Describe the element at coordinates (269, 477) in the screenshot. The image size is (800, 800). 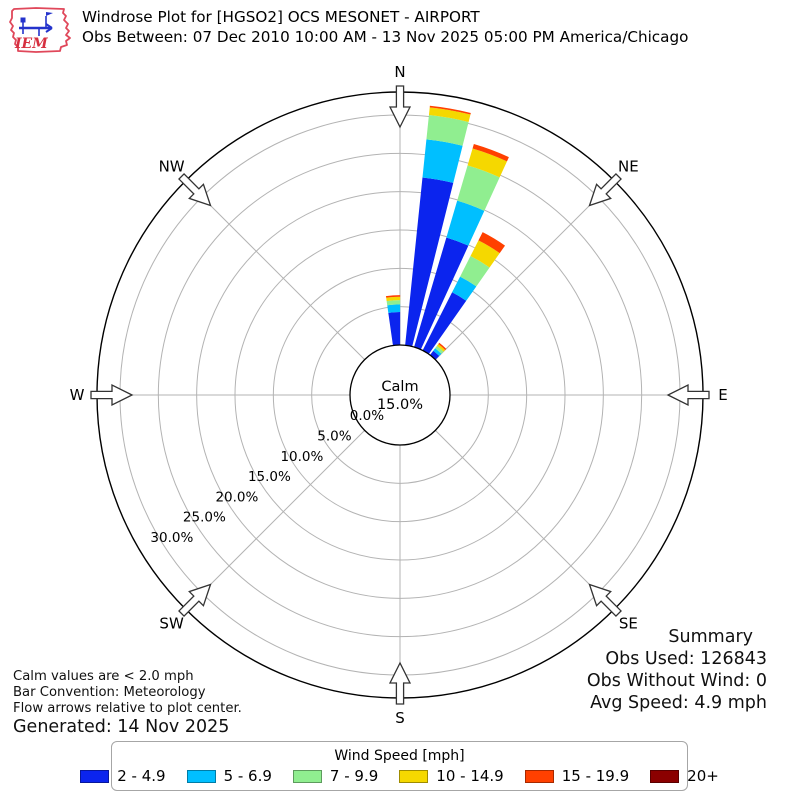
I see `ring-label: 15.0%` at that location.